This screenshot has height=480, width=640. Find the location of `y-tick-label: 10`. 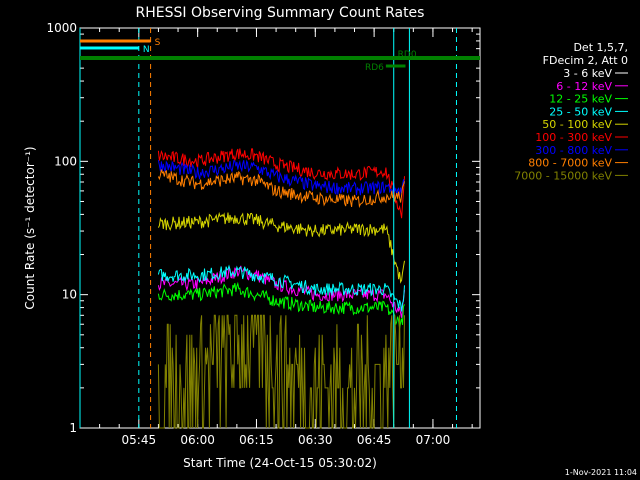

y-tick-label: 10 is located at coordinates (69, 295).